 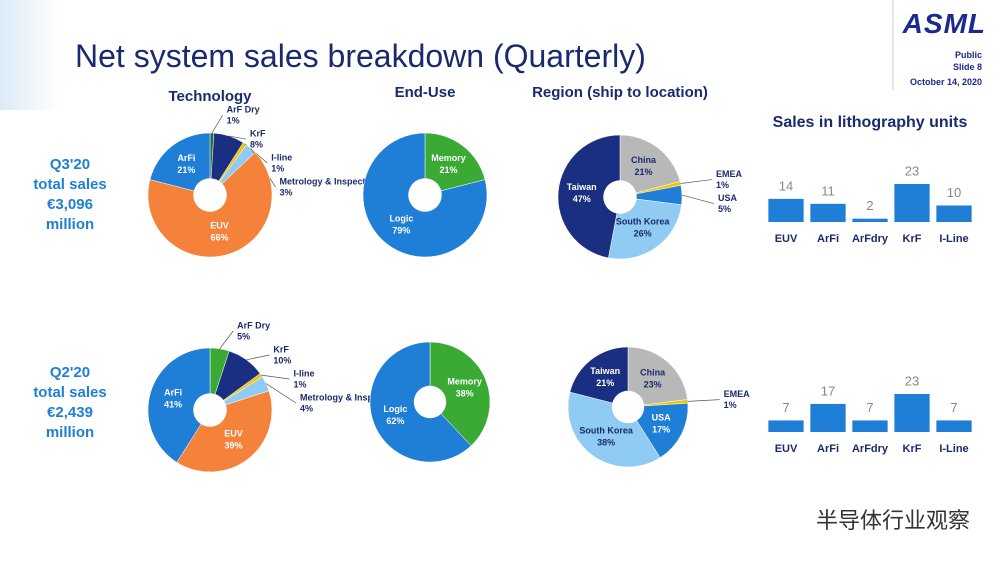 I want to click on watermark: 半导体行业观察, so click(x=892, y=520).